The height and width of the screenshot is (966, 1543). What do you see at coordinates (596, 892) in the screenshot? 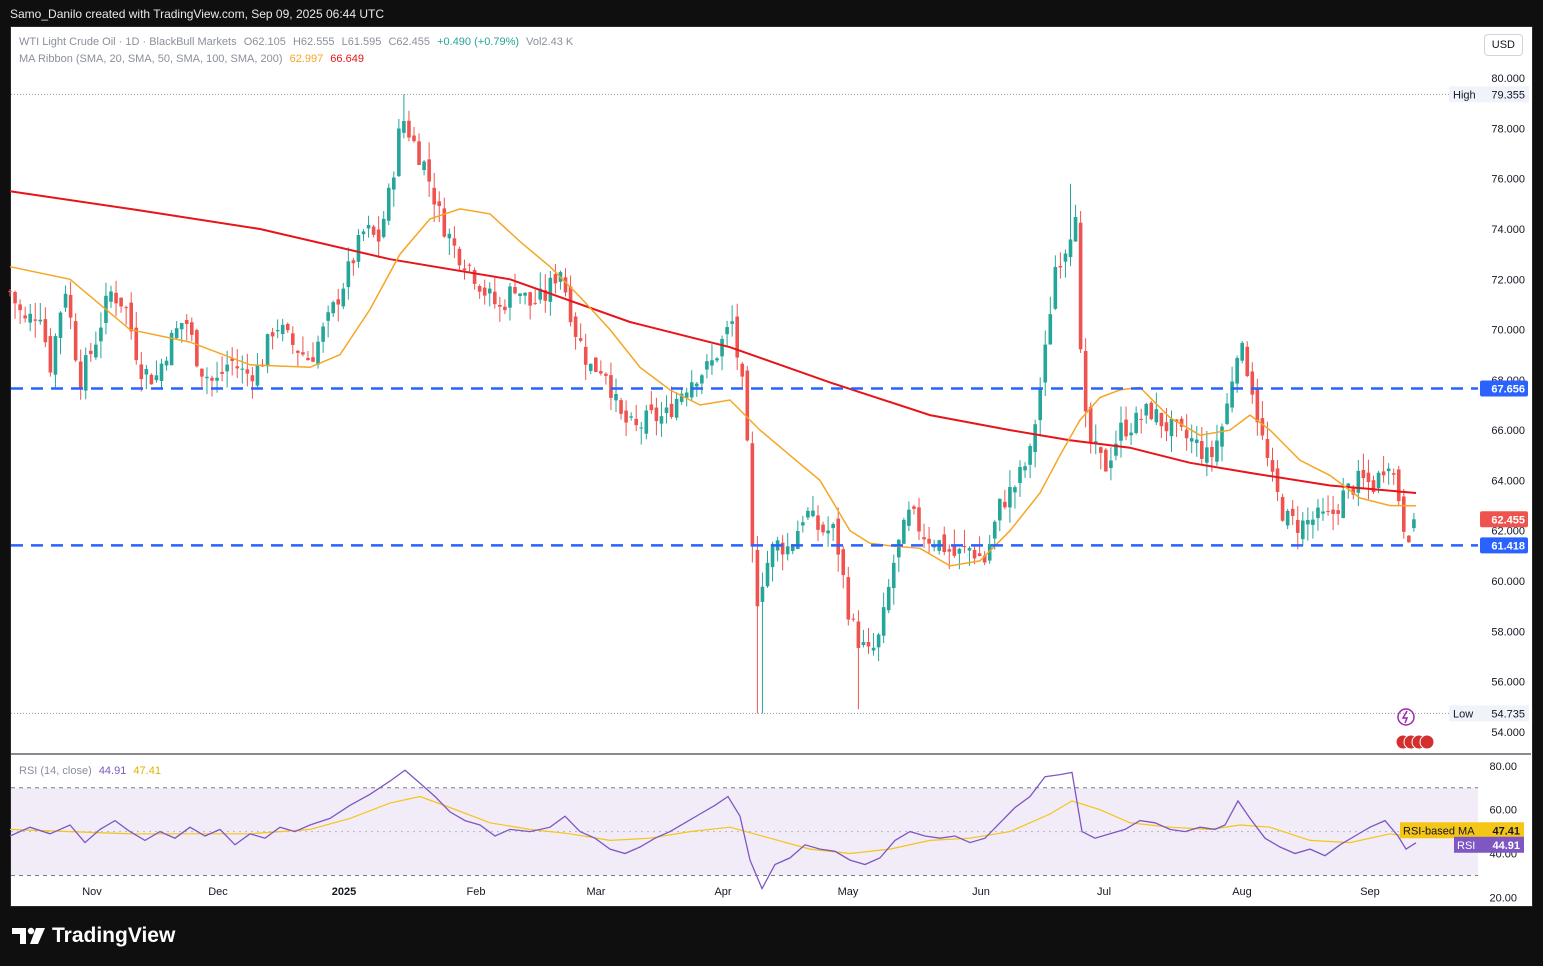
I see `x-tick-label: Mar` at bounding box center [596, 892].